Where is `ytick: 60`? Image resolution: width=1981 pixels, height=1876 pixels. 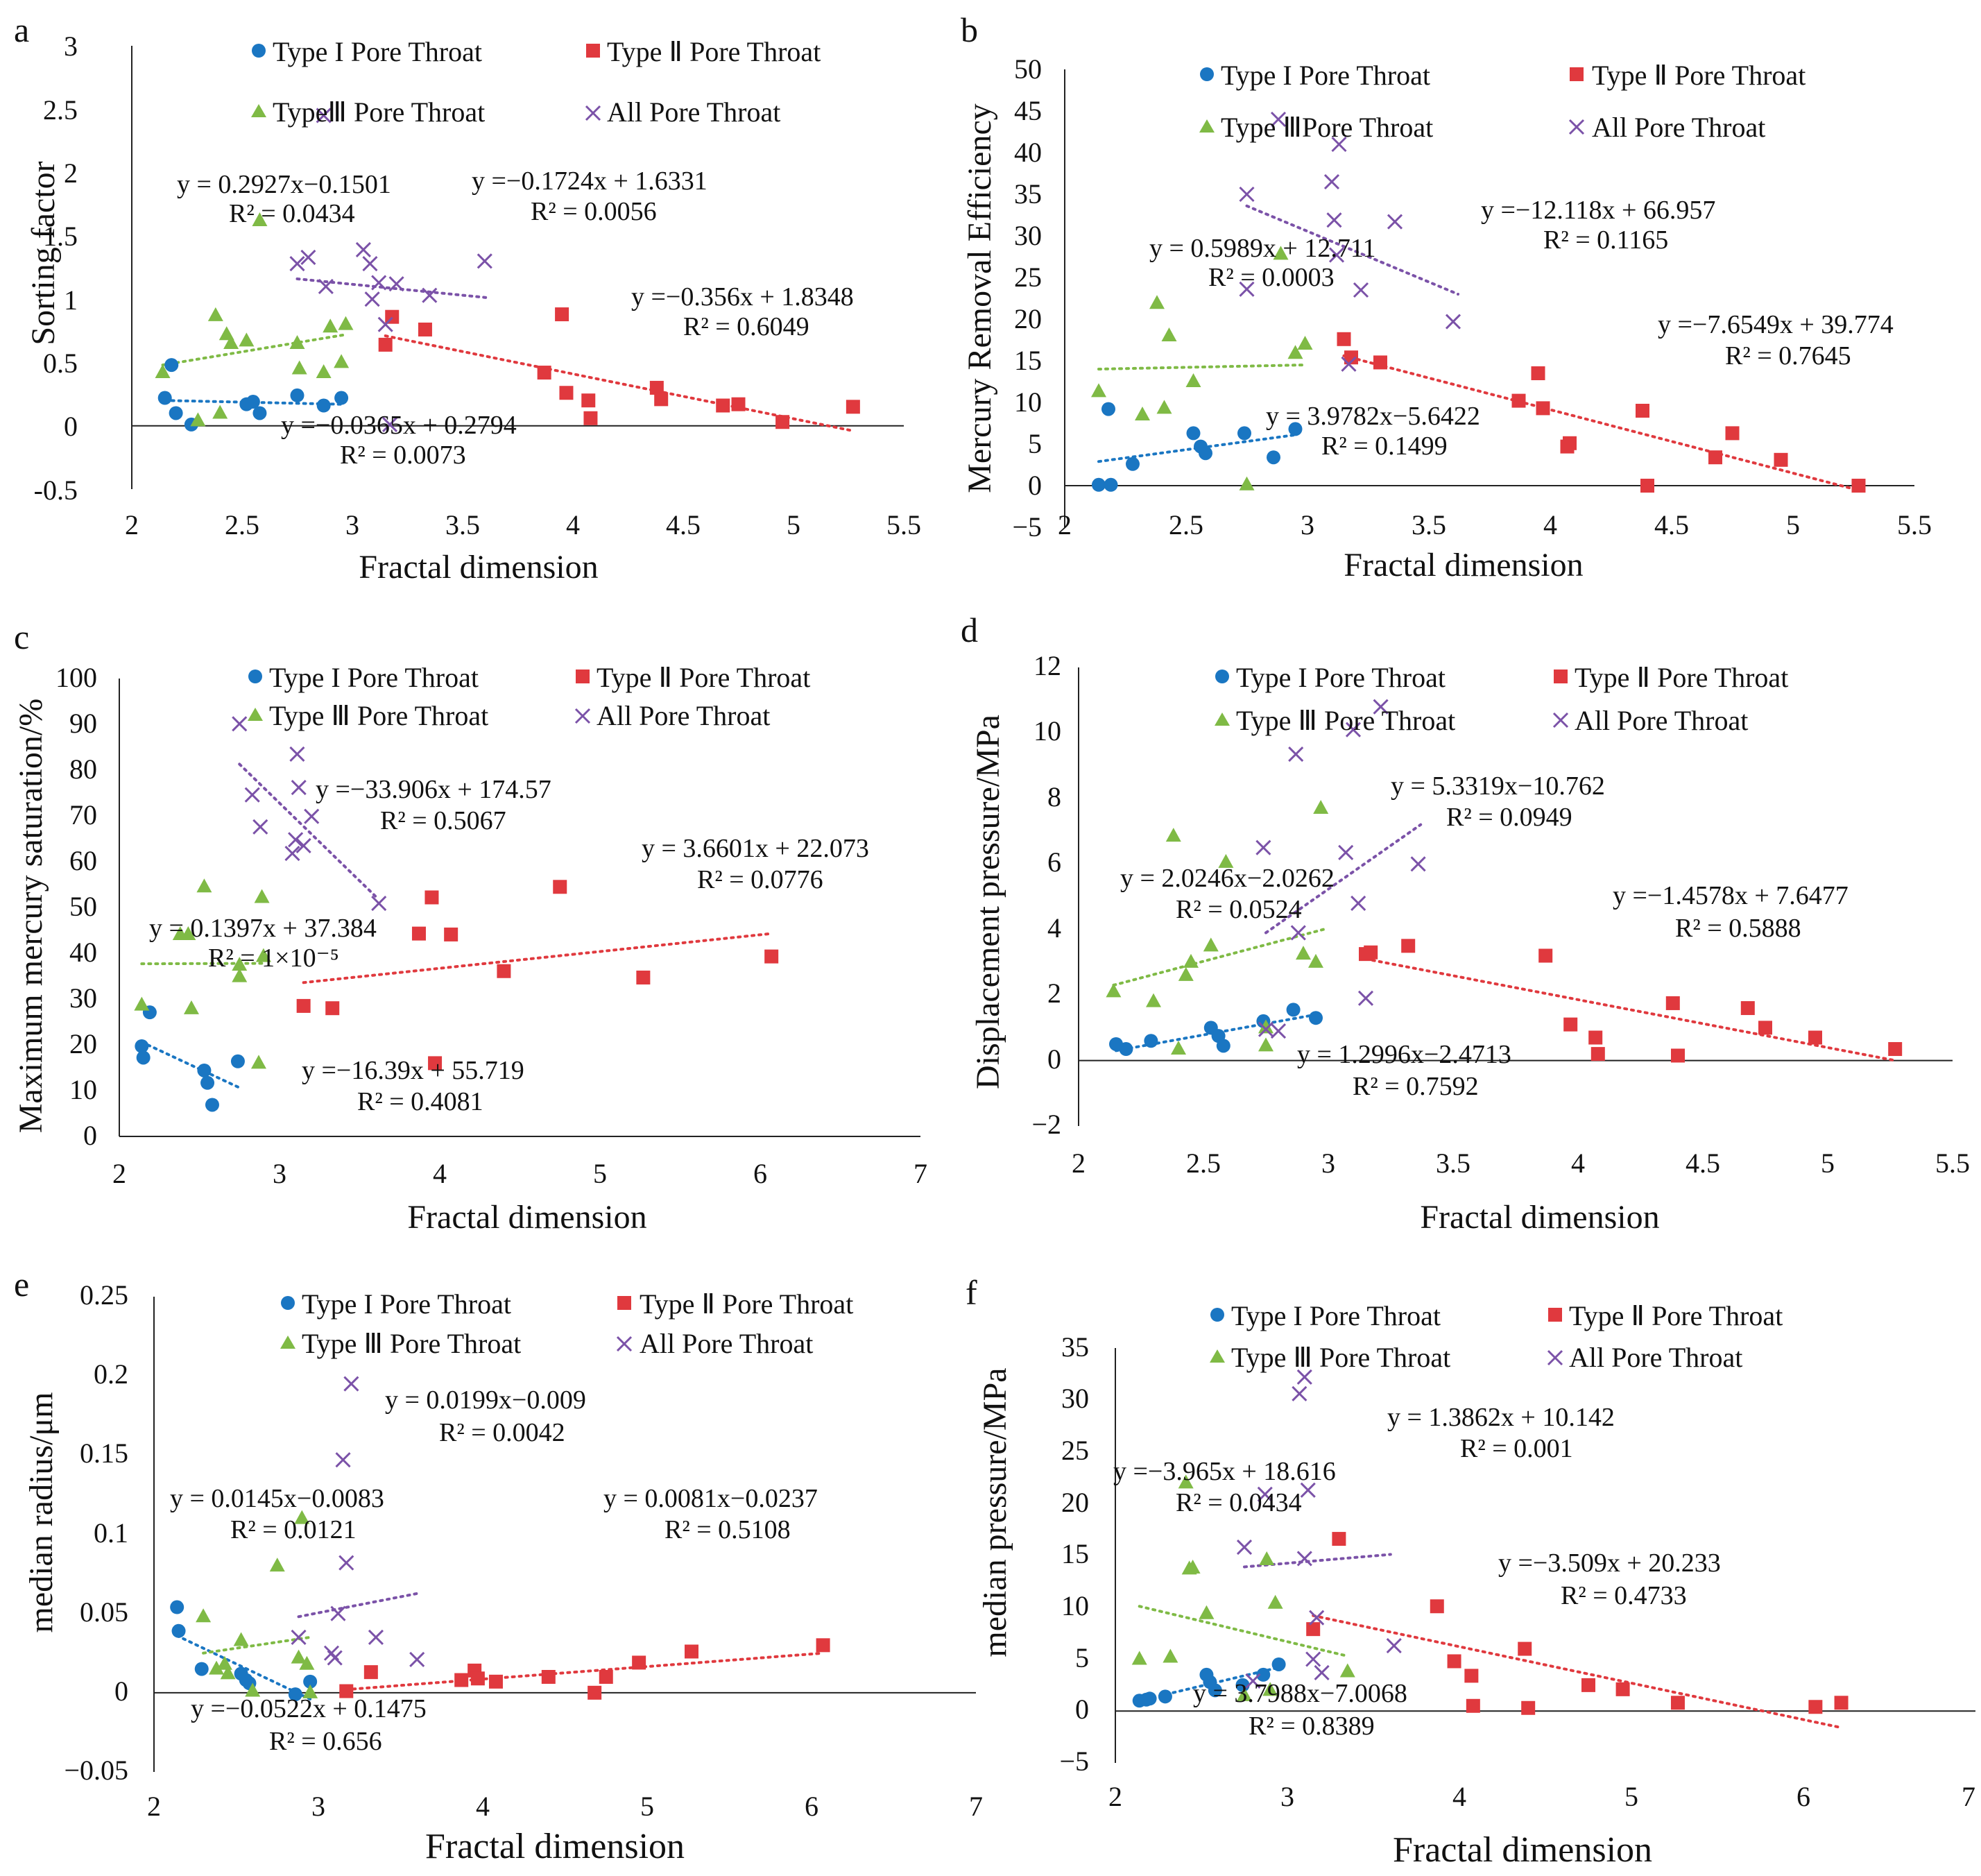 ytick: 60 is located at coordinates (83, 860).